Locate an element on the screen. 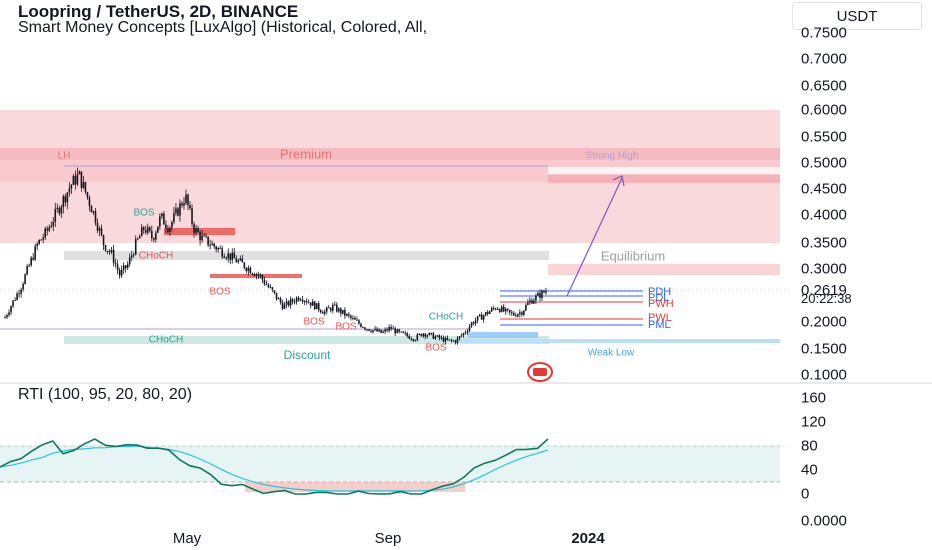  rti-oversold-fill is located at coordinates (355, 487).